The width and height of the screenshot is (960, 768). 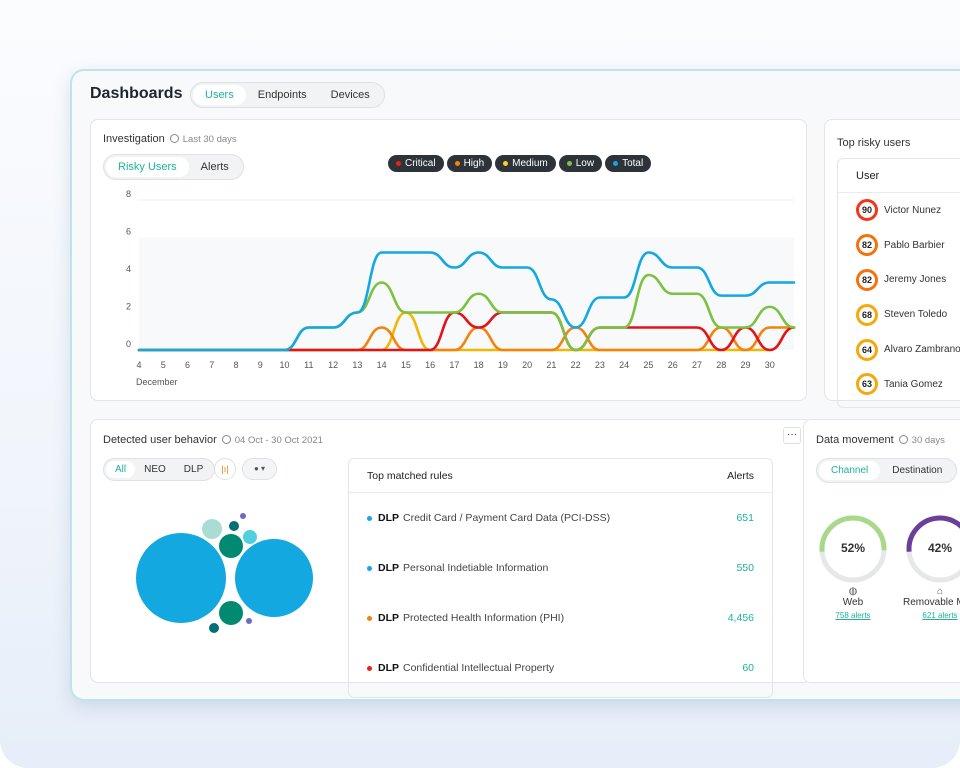 What do you see at coordinates (673, 365) in the screenshot?
I see `x-tick-label: 26` at bounding box center [673, 365].